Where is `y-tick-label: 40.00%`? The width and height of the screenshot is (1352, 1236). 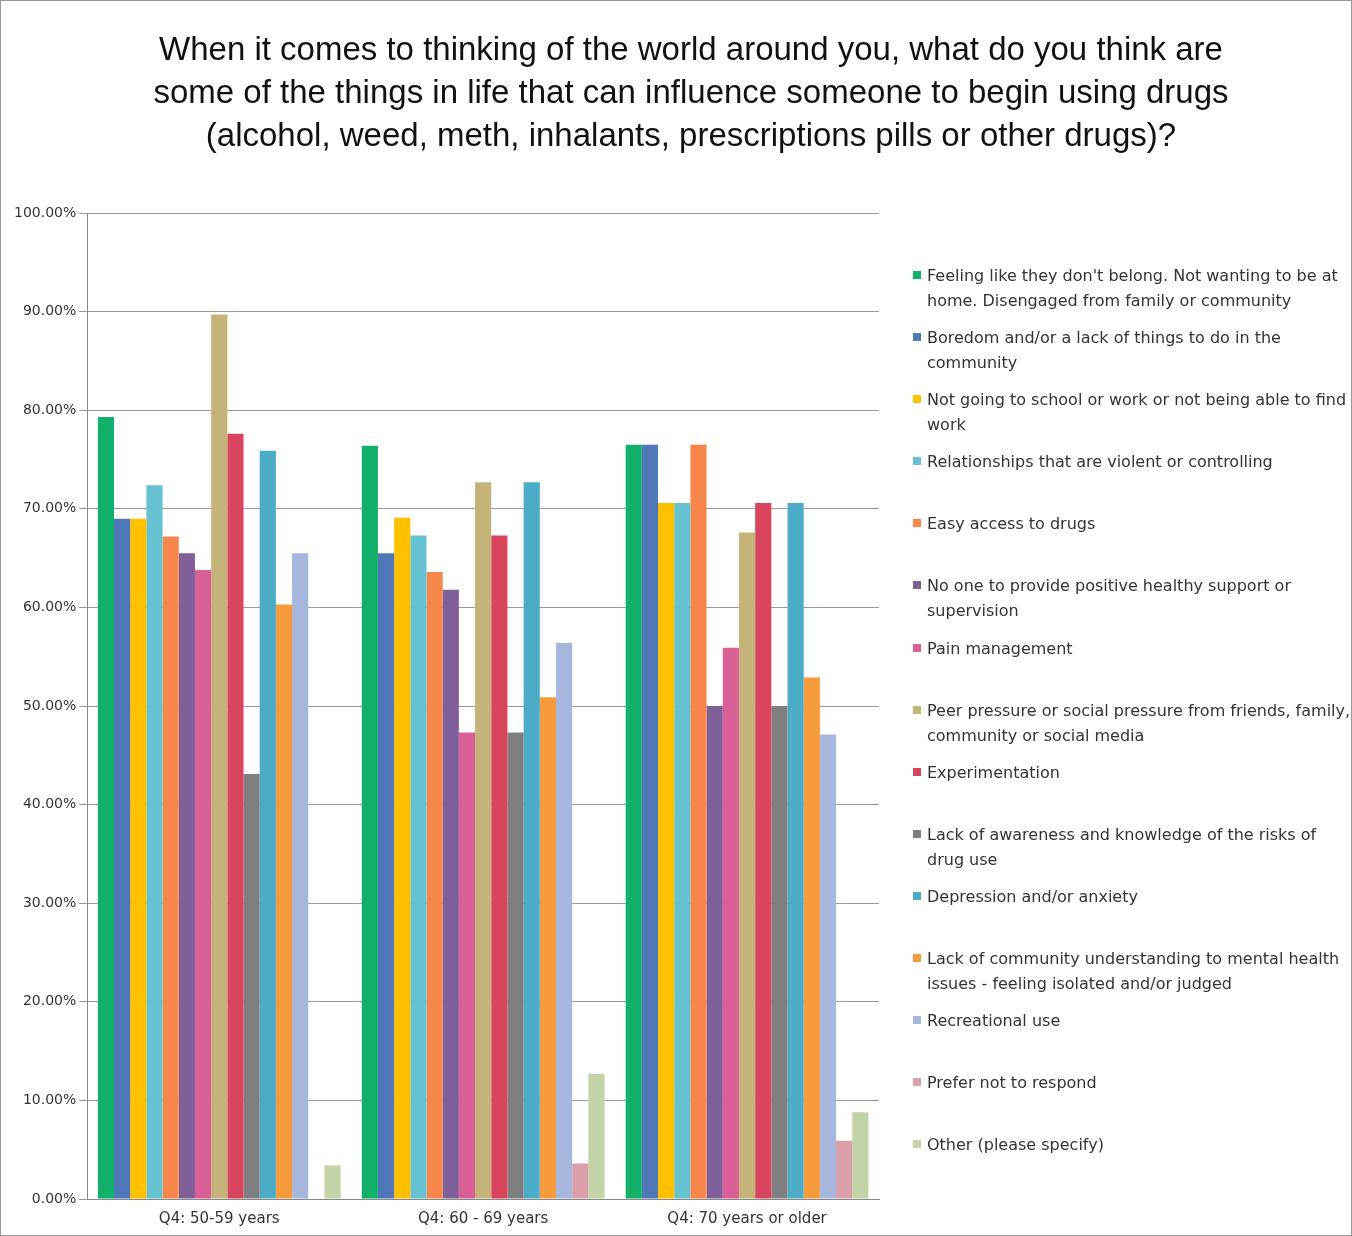 y-tick-label: 40.00% is located at coordinates (49, 803).